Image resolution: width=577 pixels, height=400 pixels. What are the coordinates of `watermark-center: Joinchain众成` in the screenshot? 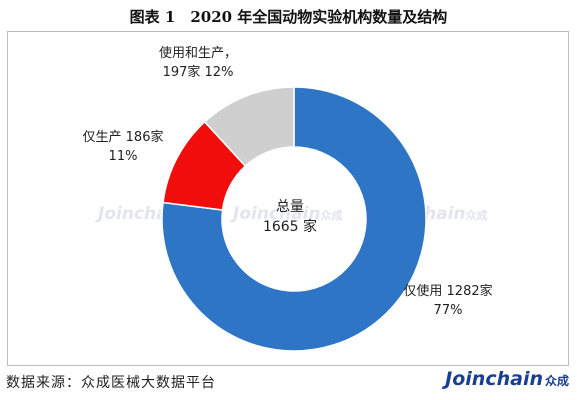 It's located at (288, 214).